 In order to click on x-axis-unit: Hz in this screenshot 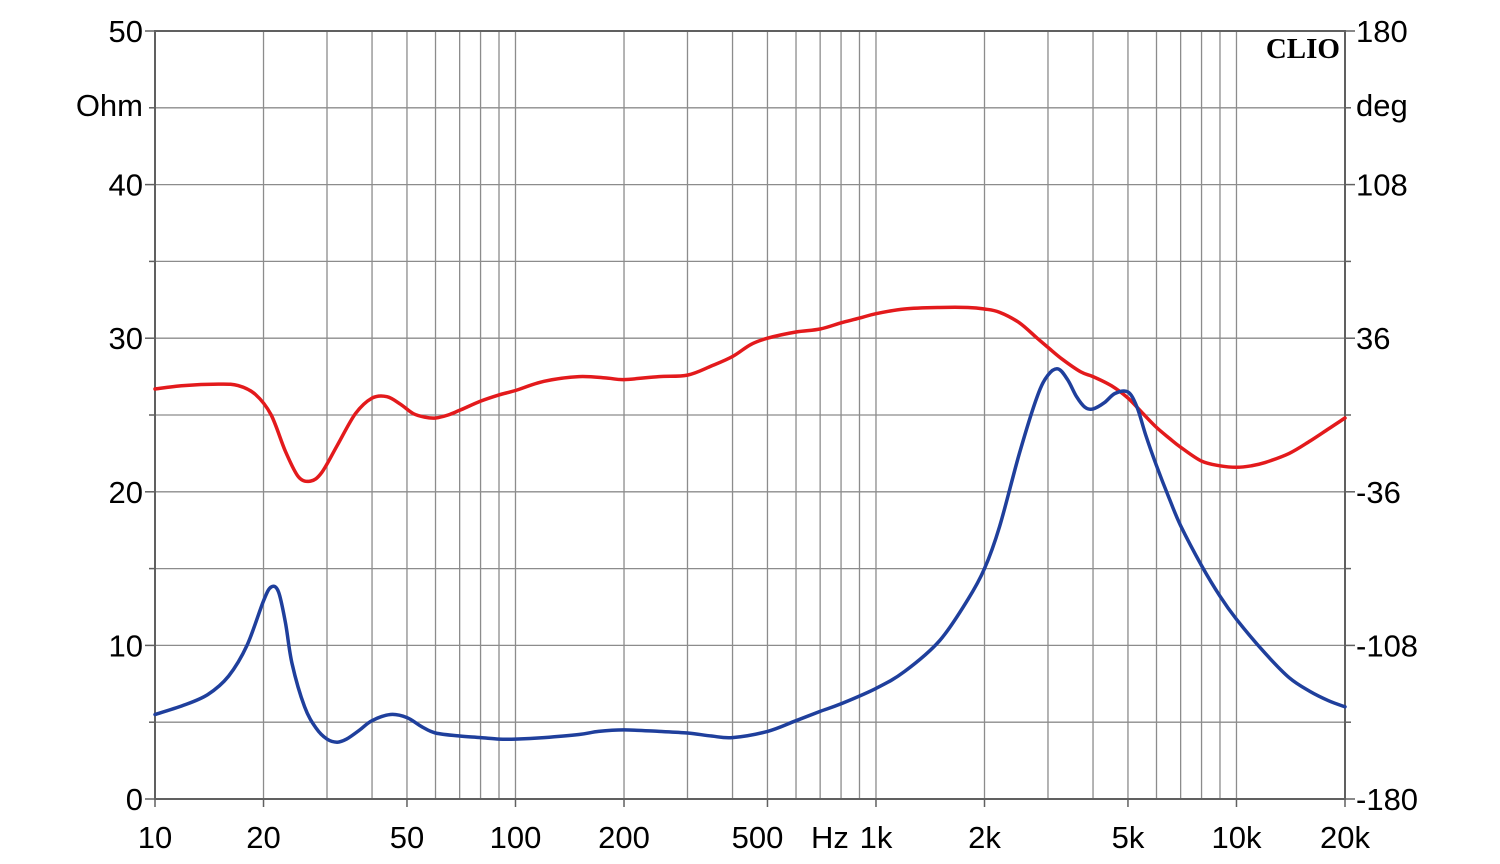, I will do `click(830, 837)`.